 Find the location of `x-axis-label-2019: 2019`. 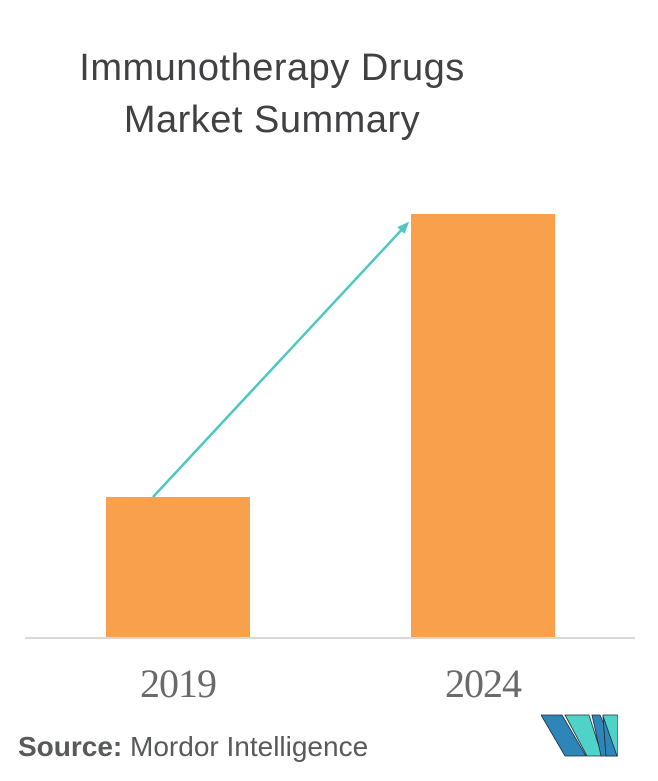

x-axis-label-2019: 2019 is located at coordinates (178, 683).